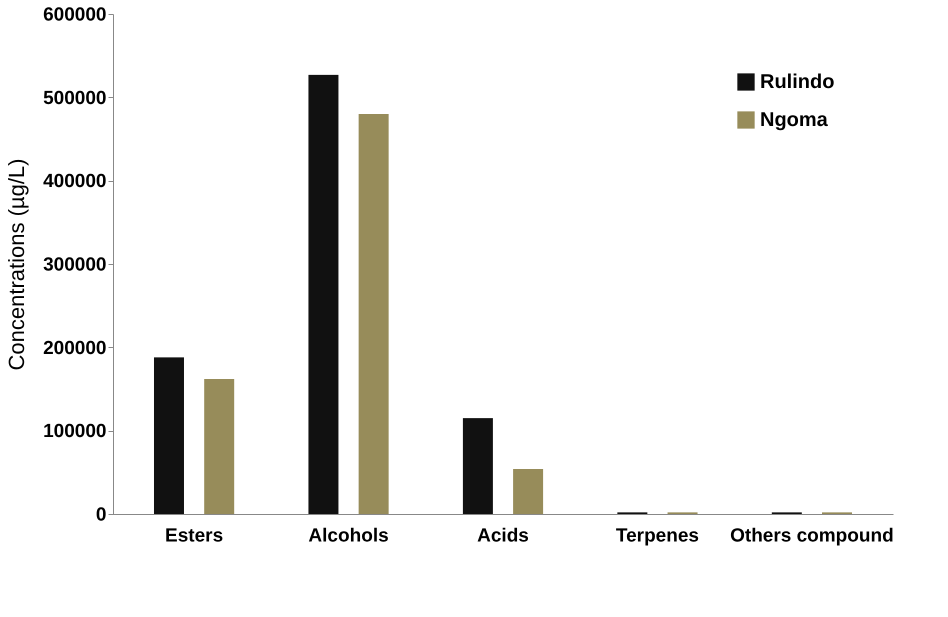 This screenshot has width=948, height=617. What do you see at coordinates (194, 536) in the screenshot?
I see `x-tick-label: Esters` at bounding box center [194, 536].